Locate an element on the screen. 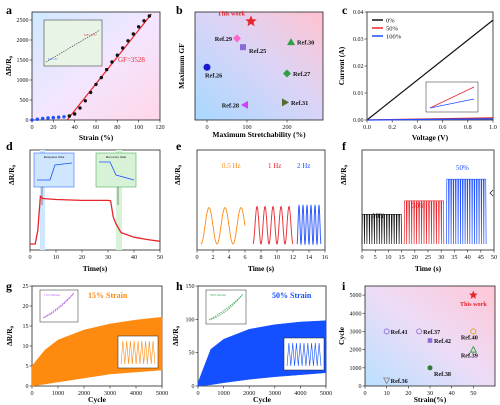  panel-a-xtick-label: 120 is located at coordinates (159, 127).